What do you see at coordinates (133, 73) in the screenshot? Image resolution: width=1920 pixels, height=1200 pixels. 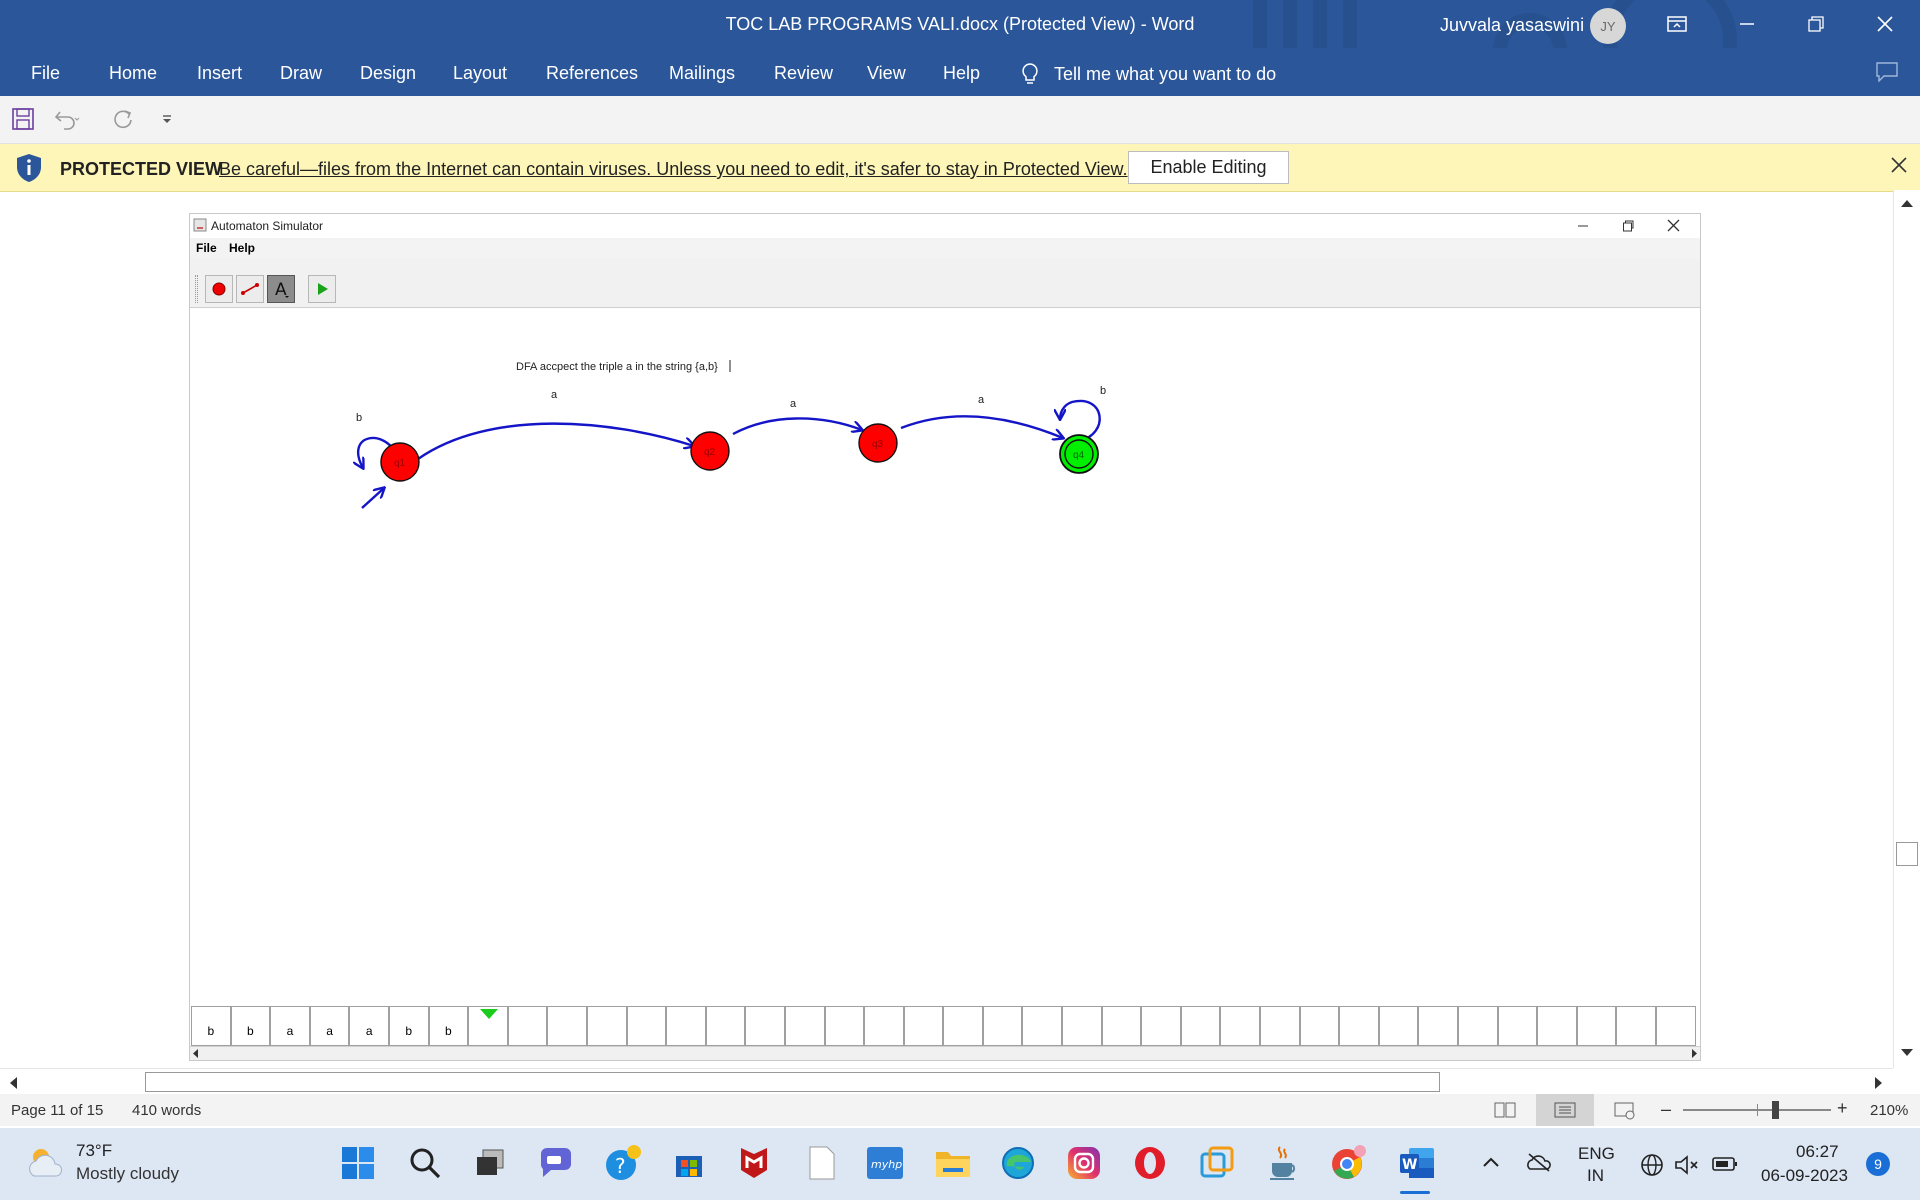 I see `tab-home: Home` at bounding box center [133, 73].